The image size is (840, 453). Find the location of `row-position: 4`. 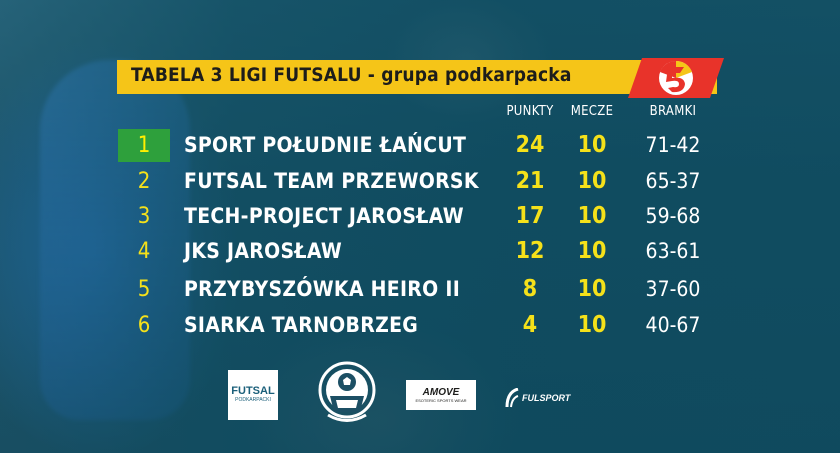

row-position: 4 is located at coordinates (144, 251).